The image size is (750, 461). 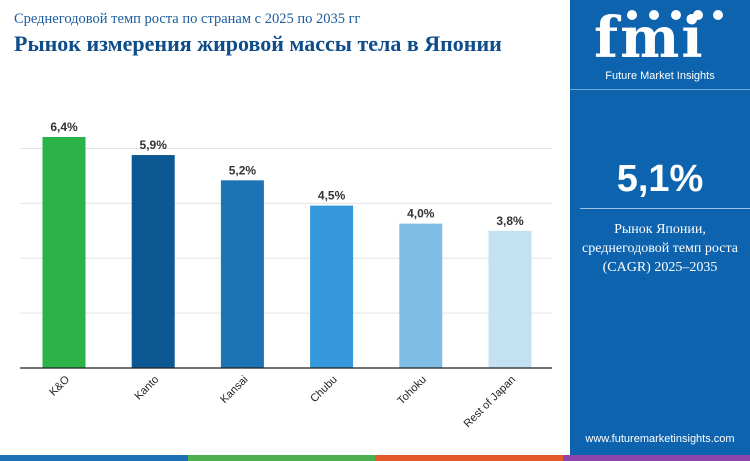 What do you see at coordinates (490, 402) in the screenshot?
I see `x-tick-label-6: Rest of Japan` at bounding box center [490, 402].